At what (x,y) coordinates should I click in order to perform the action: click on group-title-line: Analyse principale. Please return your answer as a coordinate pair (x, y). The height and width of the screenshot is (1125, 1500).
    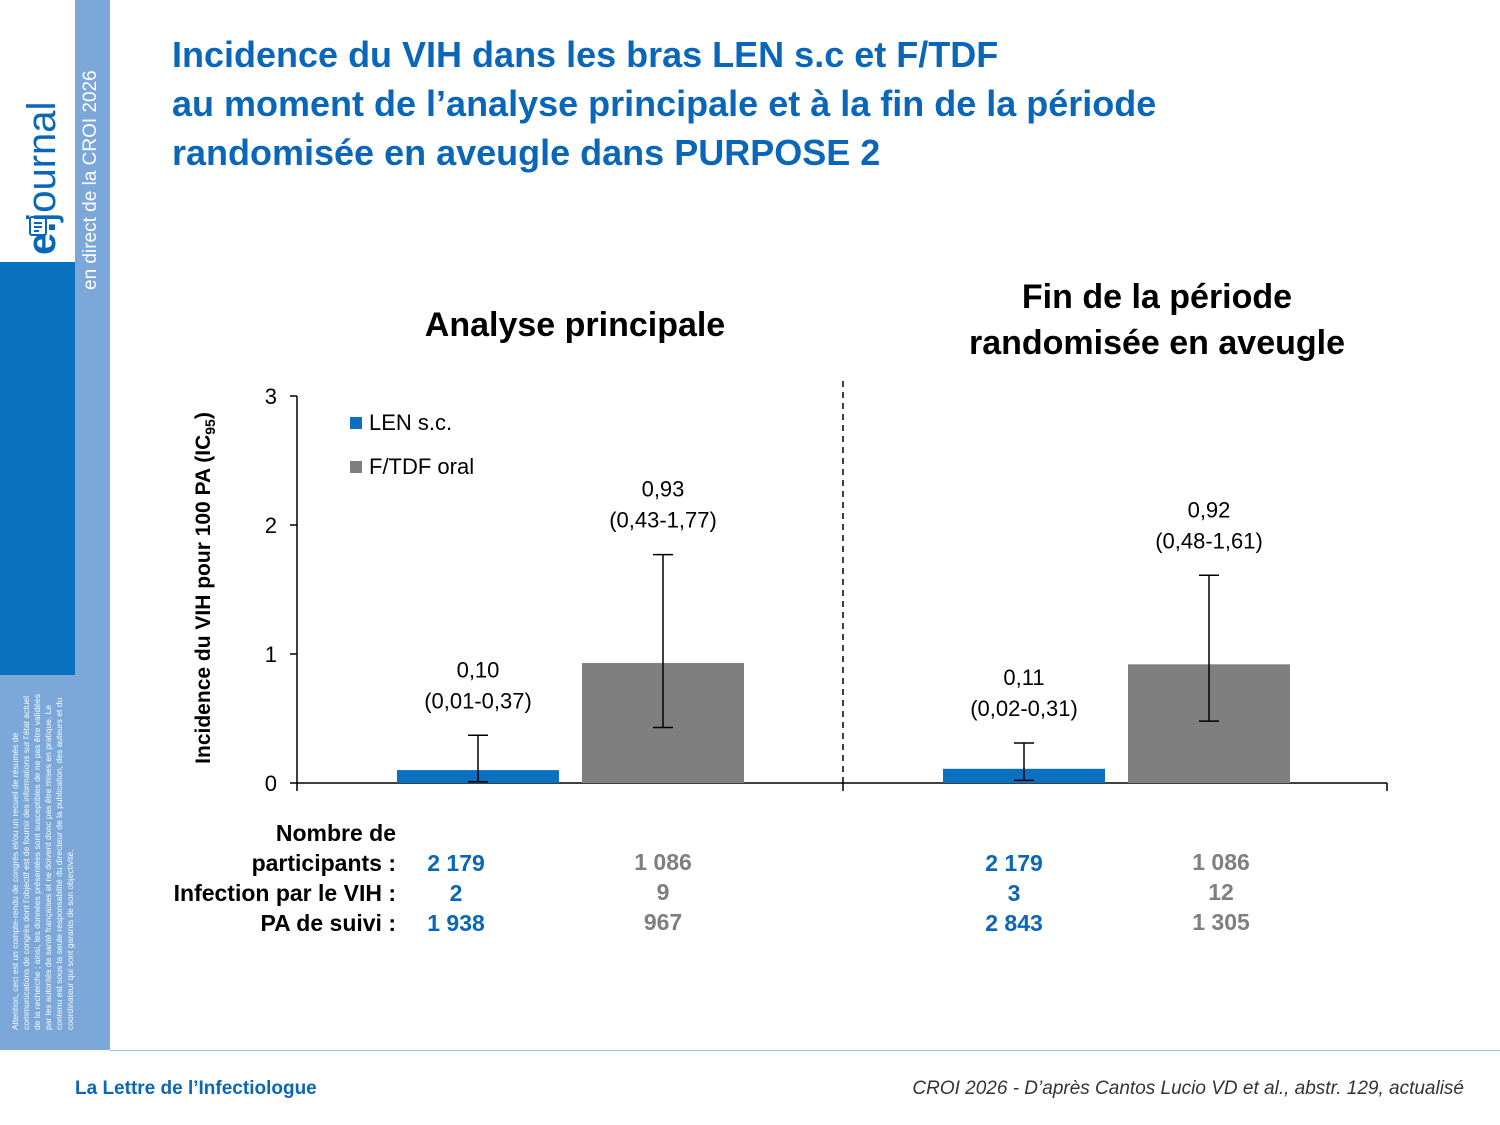
    Looking at the image, I should click on (575, 325).